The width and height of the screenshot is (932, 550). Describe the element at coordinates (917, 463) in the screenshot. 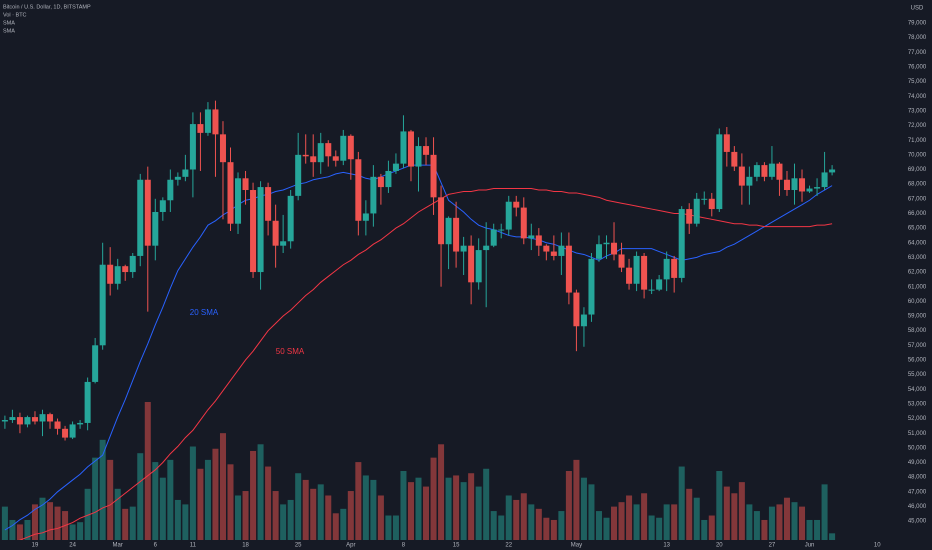

I see `y-tick-label: 49,000` at that location.